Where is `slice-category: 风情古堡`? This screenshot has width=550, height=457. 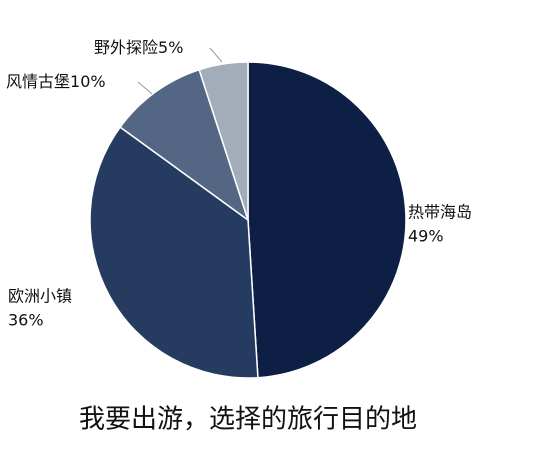 slice-category: 风情古堡 is located at coordinates (38, 81).